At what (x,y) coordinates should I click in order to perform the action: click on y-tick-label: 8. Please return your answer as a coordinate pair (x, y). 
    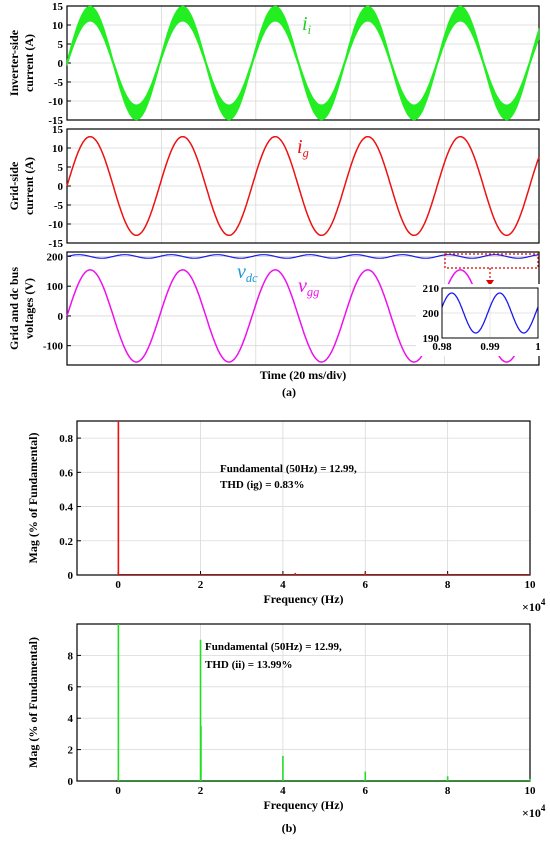
    Looking at the image, I should click on (71, 656).